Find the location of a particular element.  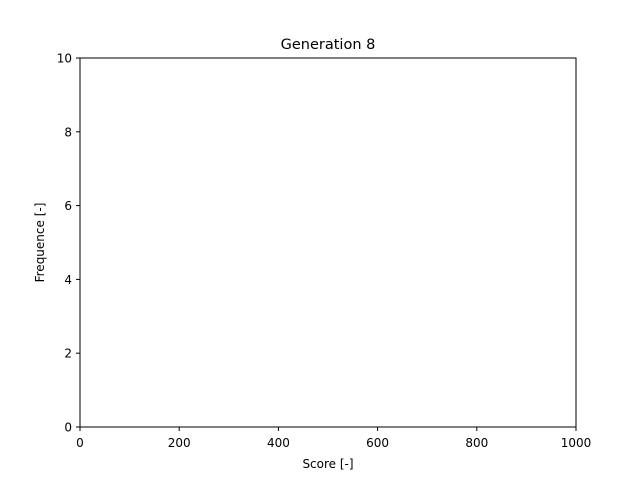

y-axis-label: Frequence [-] is located at coordinates (40, 243).